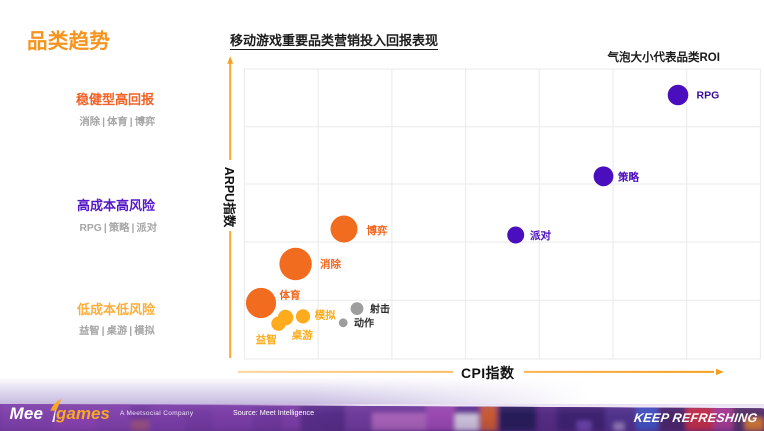 The width and height of the screenshot is (764, 431). I want to click on svg-text: 益智, so click(266, 339).